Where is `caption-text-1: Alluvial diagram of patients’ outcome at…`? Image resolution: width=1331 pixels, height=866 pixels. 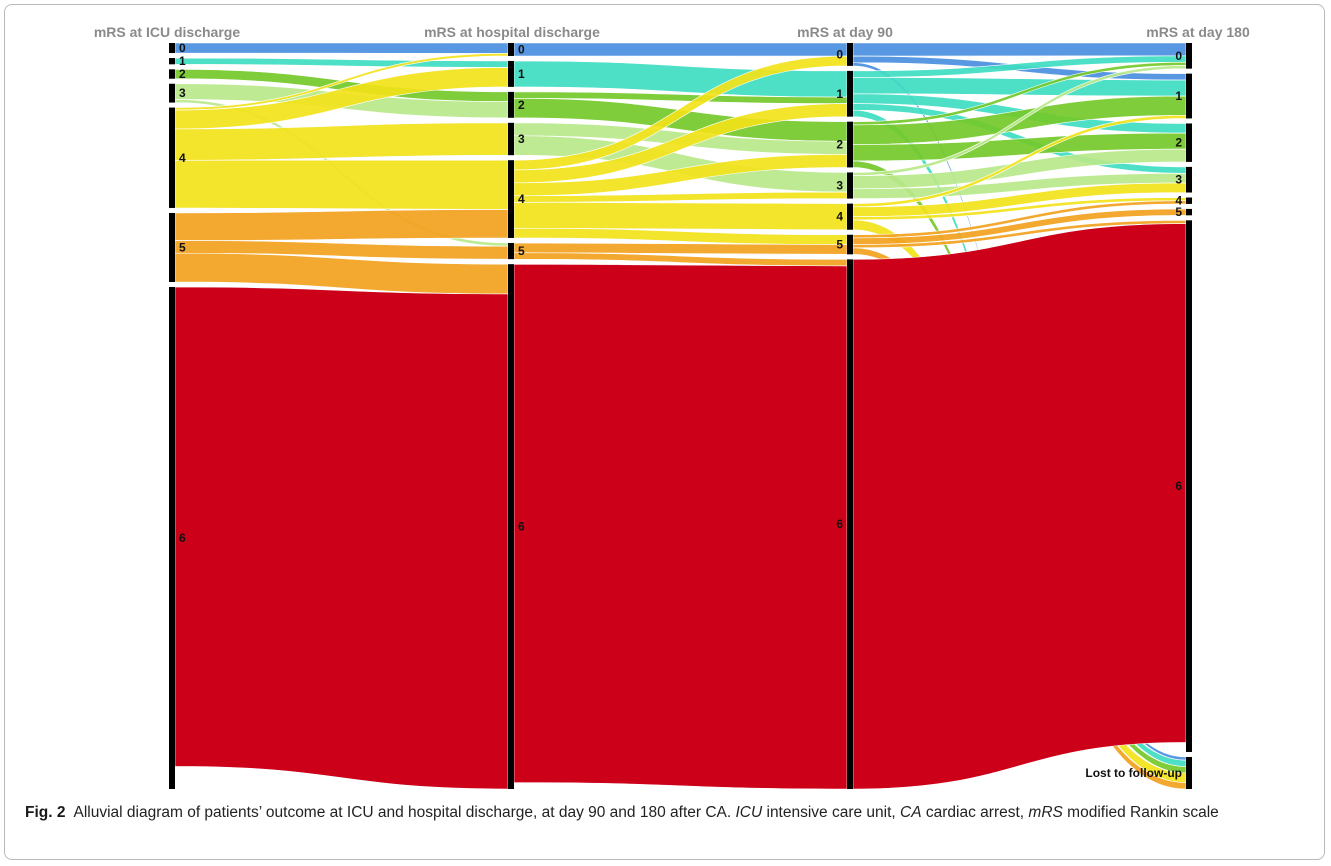 caption-text-1: Alluvial diagram of patients’ outcome at… is located at coordinates (404, 812).